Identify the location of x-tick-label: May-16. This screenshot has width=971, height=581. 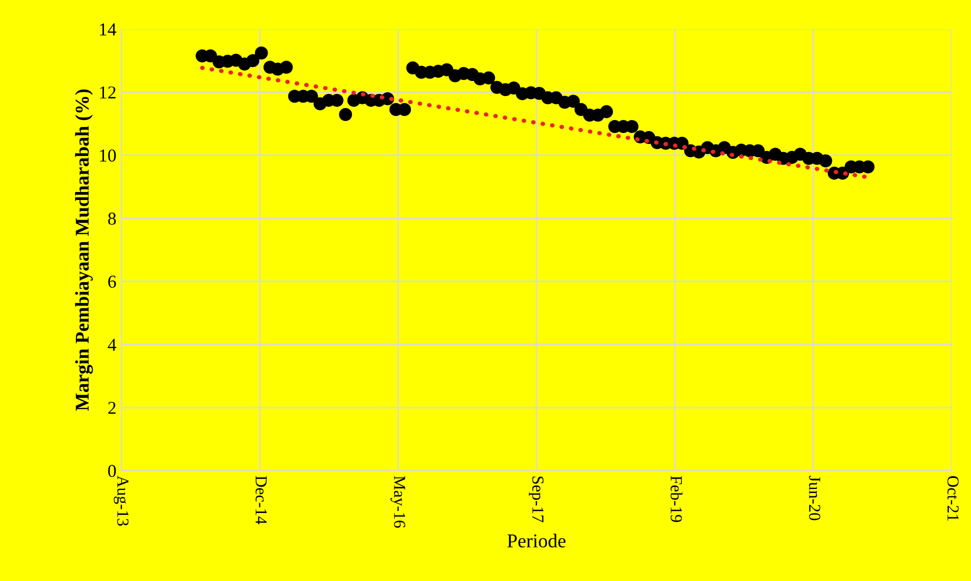
(398, 502).